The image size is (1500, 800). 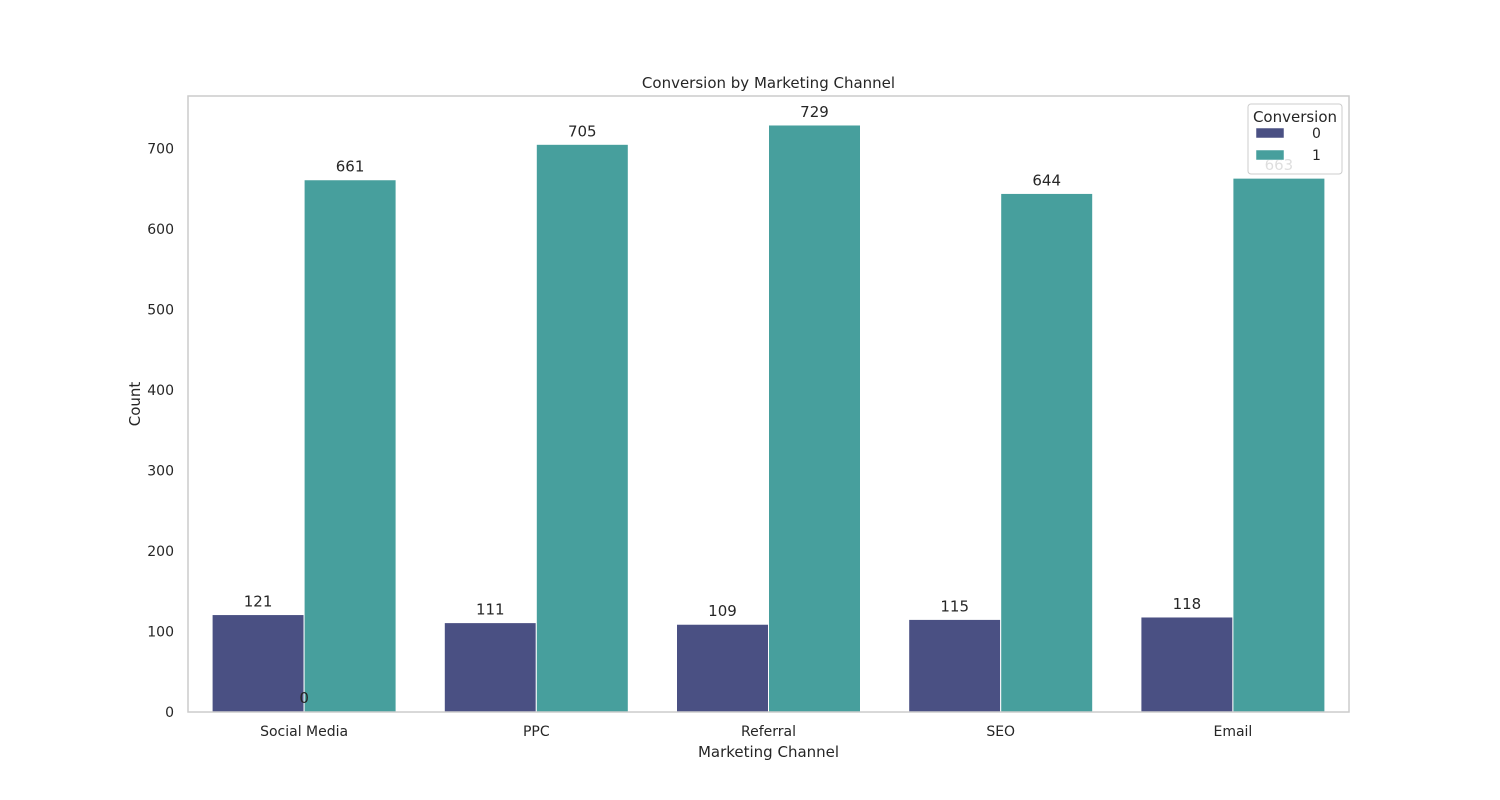 I want to click on bar-value-label: 111, so click(x=490, y=610).